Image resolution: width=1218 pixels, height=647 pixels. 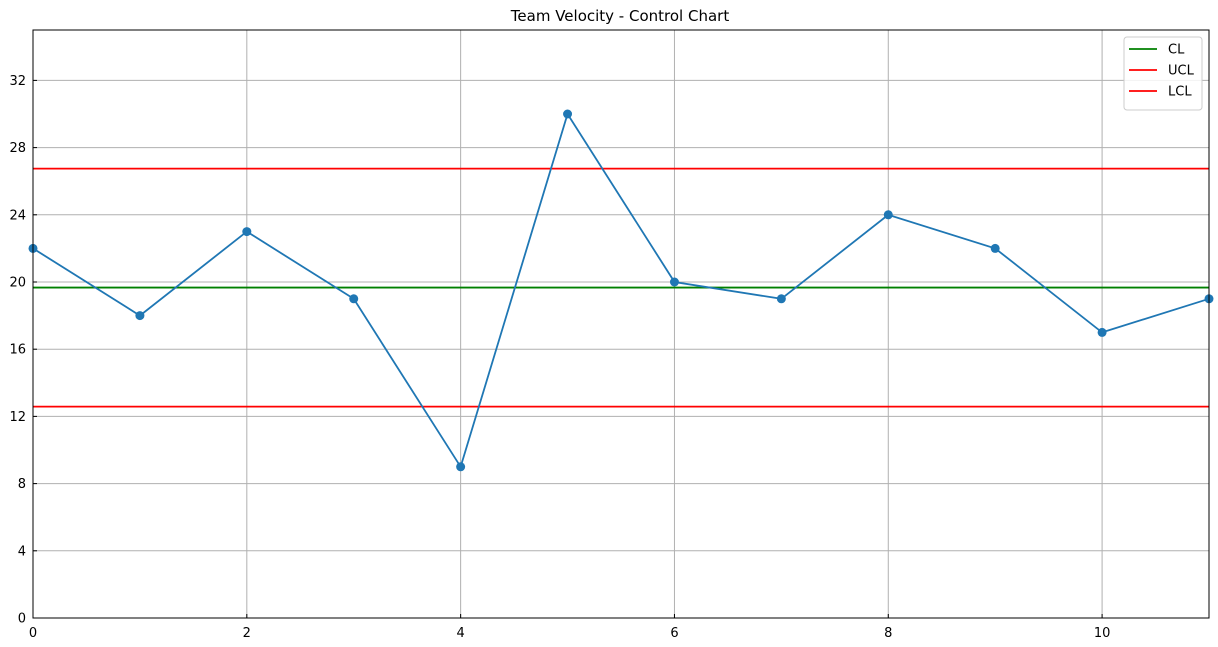 I want to click on x-tick-label: 2, so click(x=247, y=633).